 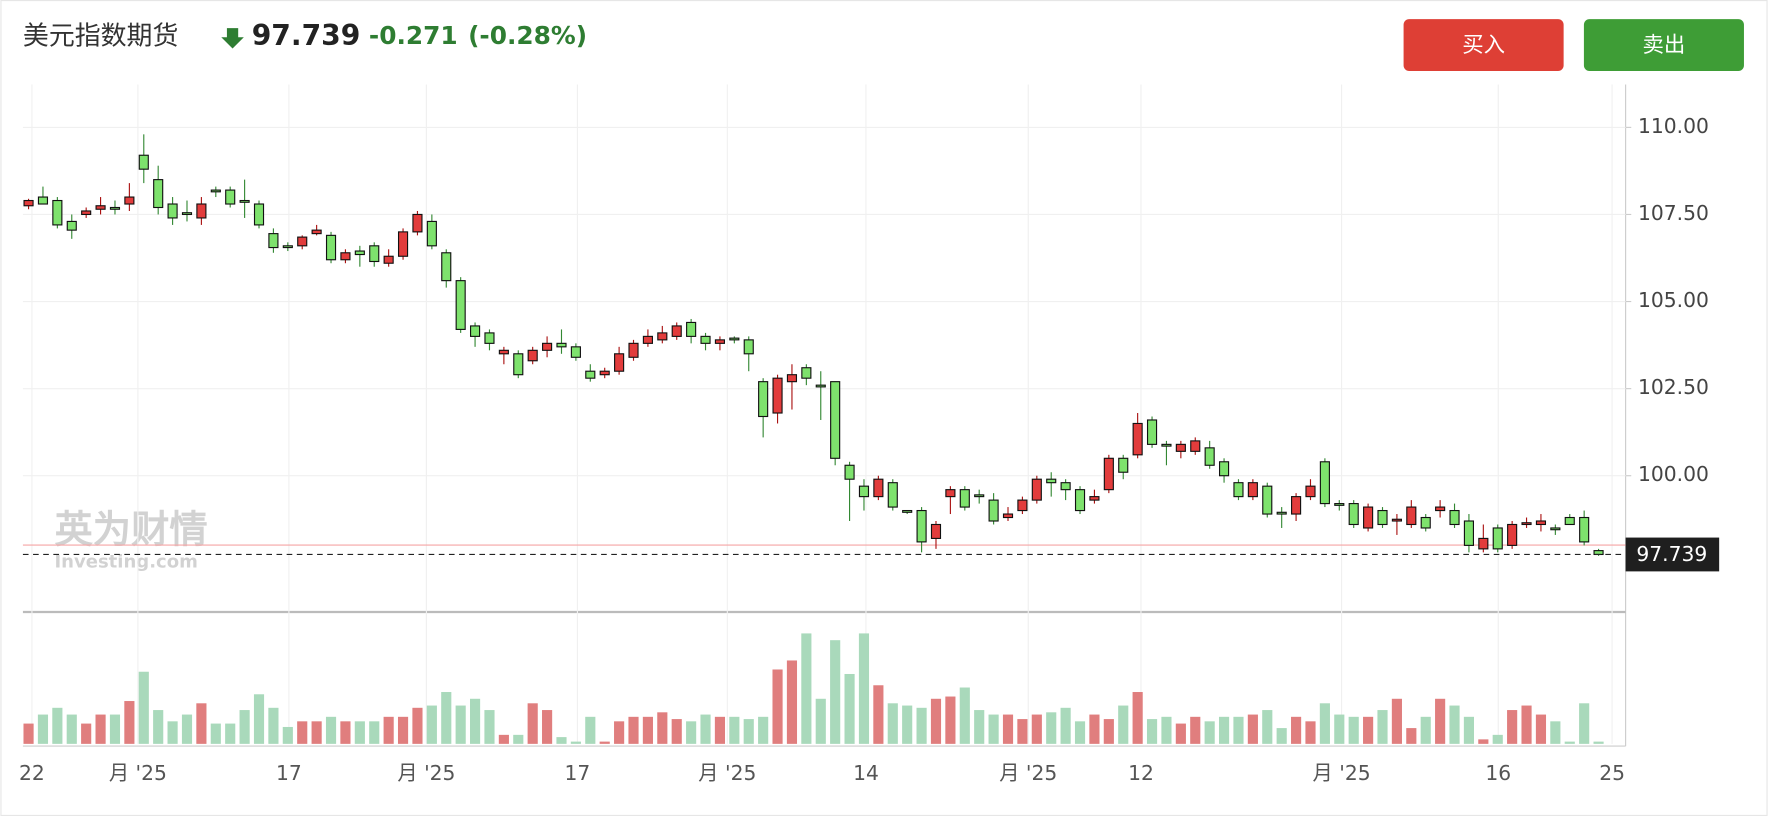 I want to click on buy-button: 买入, so click(x=1483, y=45).